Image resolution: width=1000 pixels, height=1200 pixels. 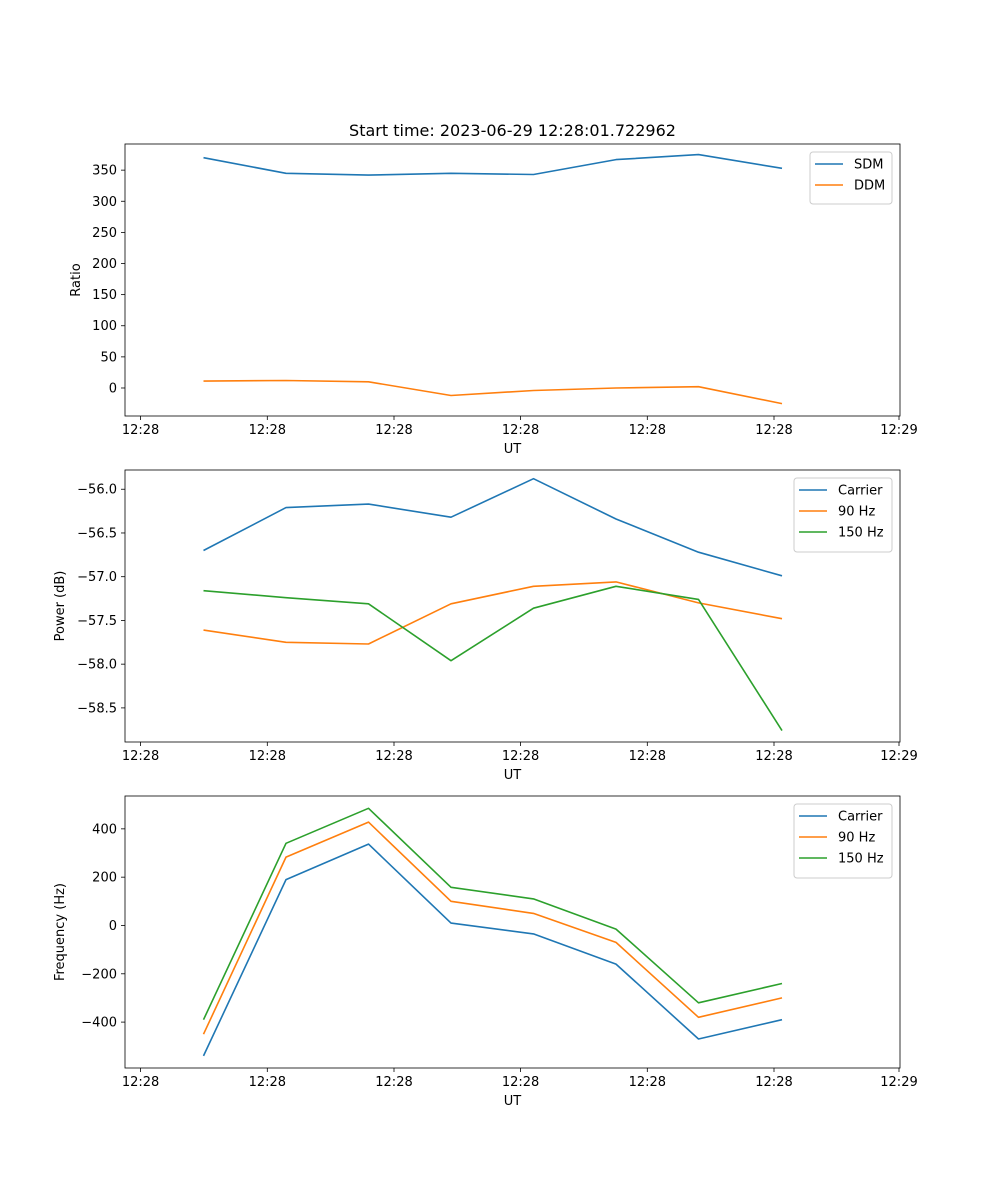 What do you see at coordinates (104, 202) in the screenshot?
I see `y-tick-label: 300` at bounding box center [104, 202].